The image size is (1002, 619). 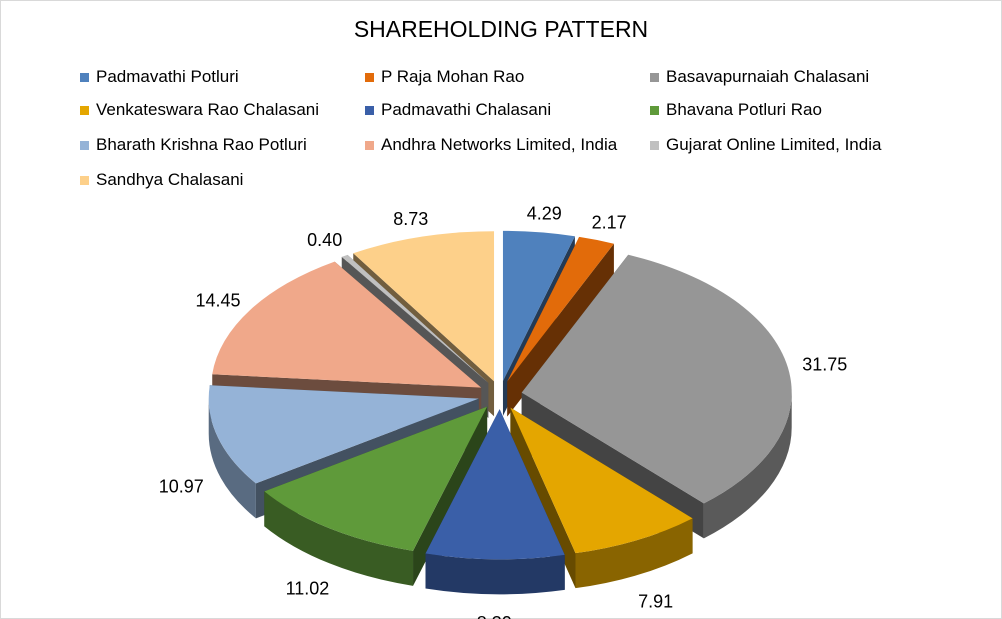 I want to click on data-label: 0.40, so click(x=324, y=240).